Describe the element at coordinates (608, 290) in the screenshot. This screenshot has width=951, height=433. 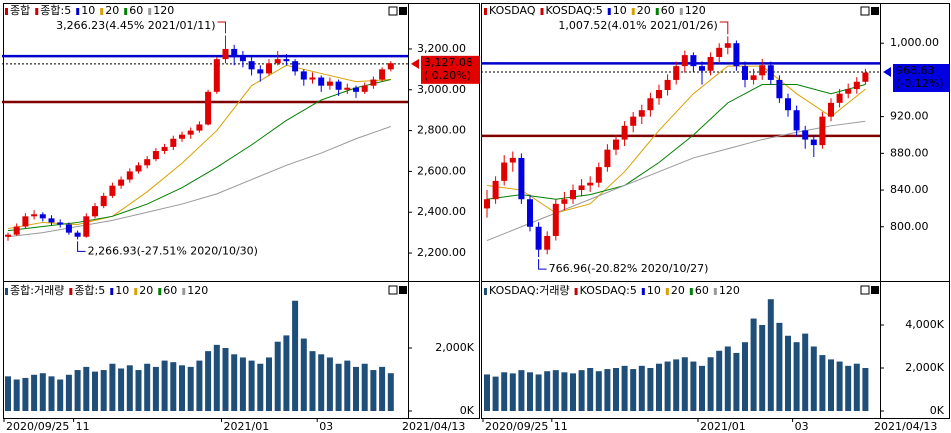
I see `legend-label: KOSDAQ:5` at that location.